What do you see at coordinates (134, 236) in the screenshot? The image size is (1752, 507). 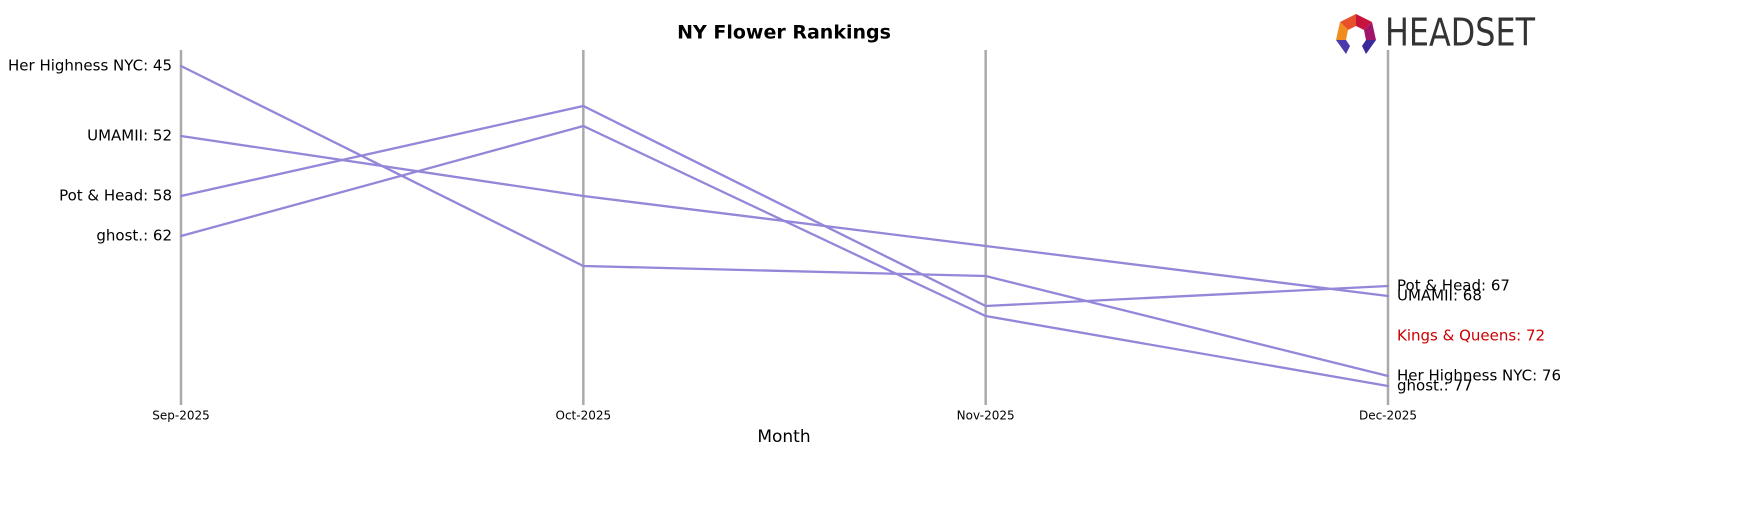 I see `start-label: ghost.: 62` at bounding box center [134, 236].